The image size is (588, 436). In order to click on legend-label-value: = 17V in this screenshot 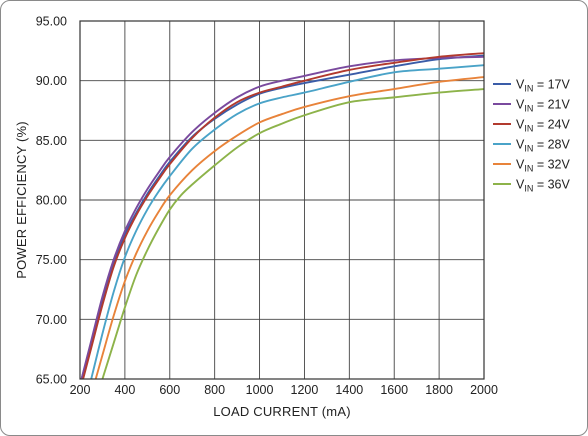, I will do `click(551, 85)`.